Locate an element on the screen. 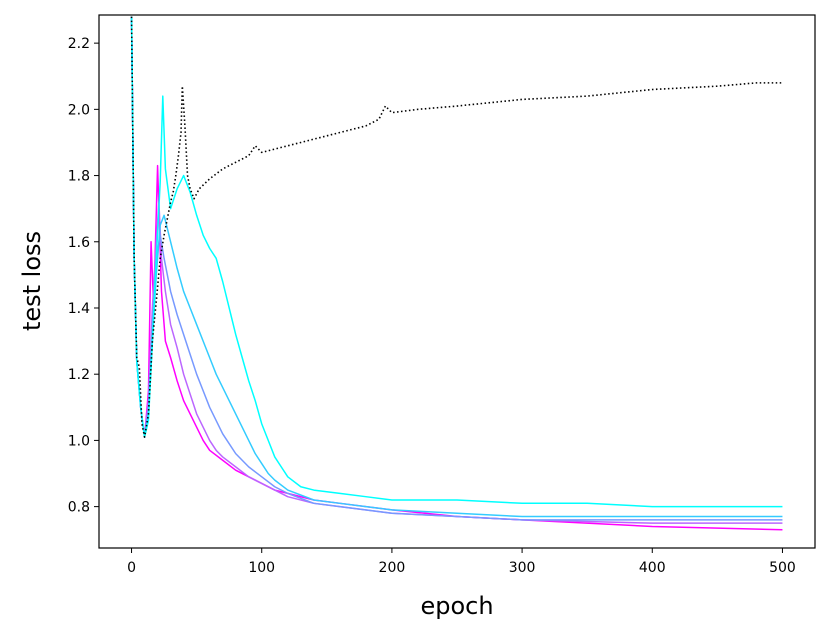 The image size is (830, 635). y-tick-label: 2.0 is located at coordinates (79, 110).